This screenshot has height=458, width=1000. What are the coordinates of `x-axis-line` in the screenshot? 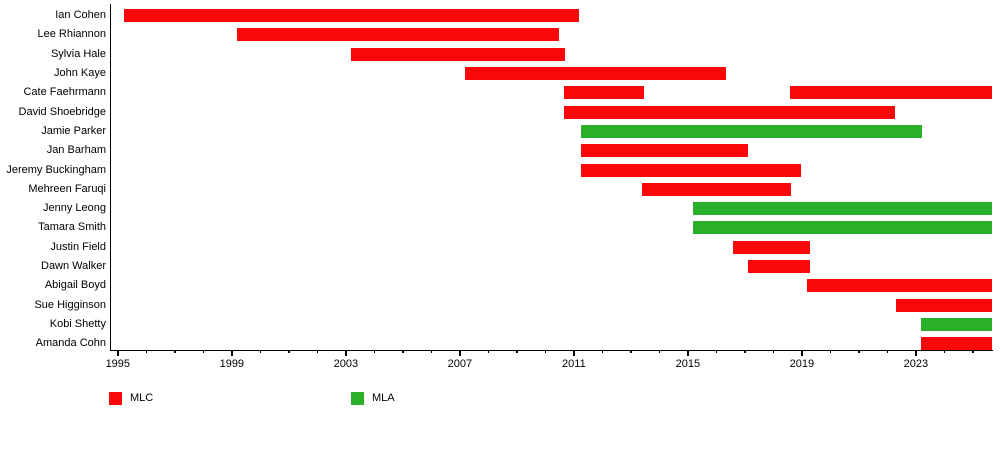 It's located at (551, 350).